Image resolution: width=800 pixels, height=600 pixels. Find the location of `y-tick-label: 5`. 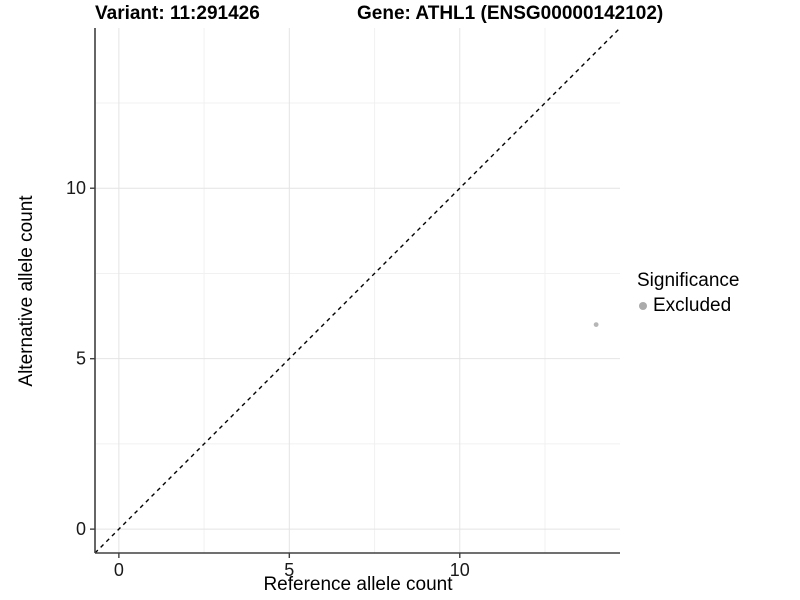

y-tick-label: 5 is located at coordinates (81, 359).